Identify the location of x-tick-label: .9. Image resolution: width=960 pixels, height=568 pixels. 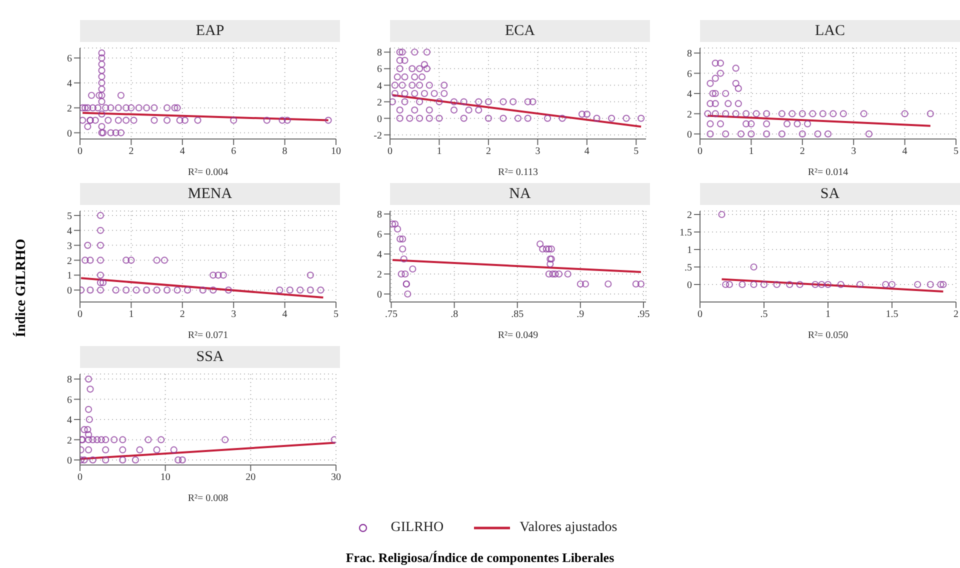
(580, 314).